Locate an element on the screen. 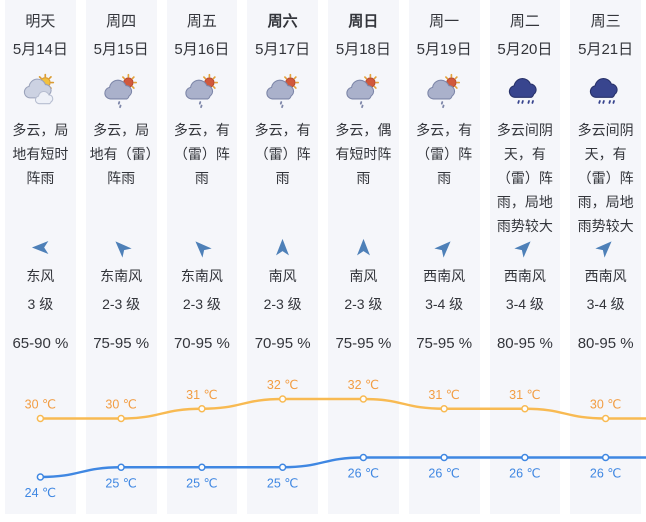  date-label: 5月15日 is located at coordinates (121, 49).